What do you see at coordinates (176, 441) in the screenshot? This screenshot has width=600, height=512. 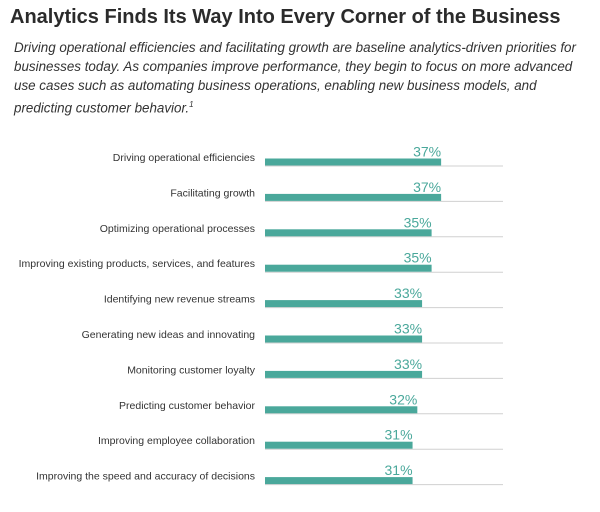 I see `category-label: Improving employee collaboration` at bounding box center [176, 441].